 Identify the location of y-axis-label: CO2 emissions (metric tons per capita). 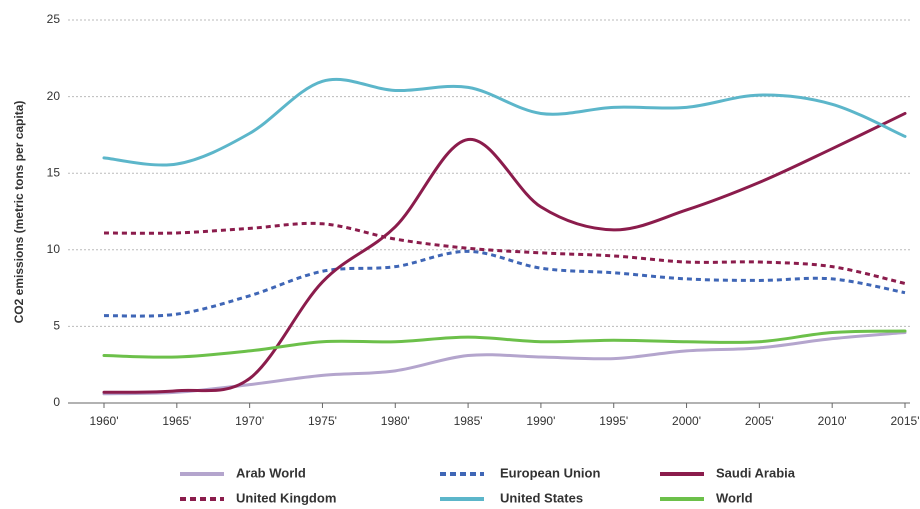
(19, 212).